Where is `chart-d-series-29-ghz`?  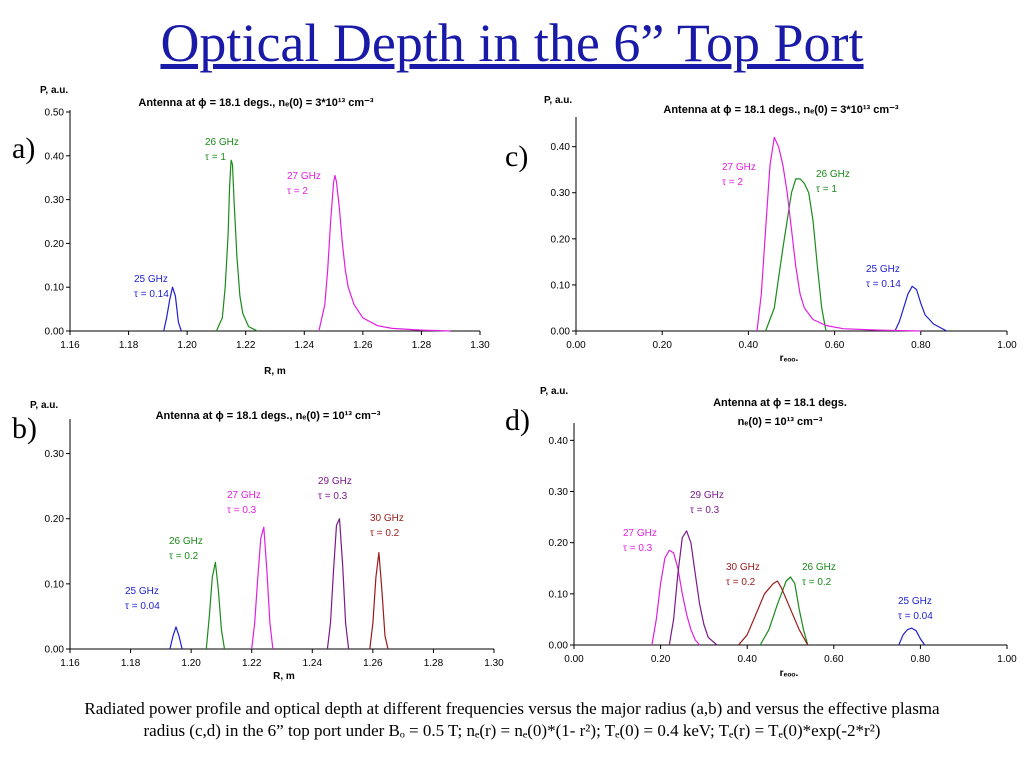 chart-d-series-29-ghz is located at coordinates (693, 588).